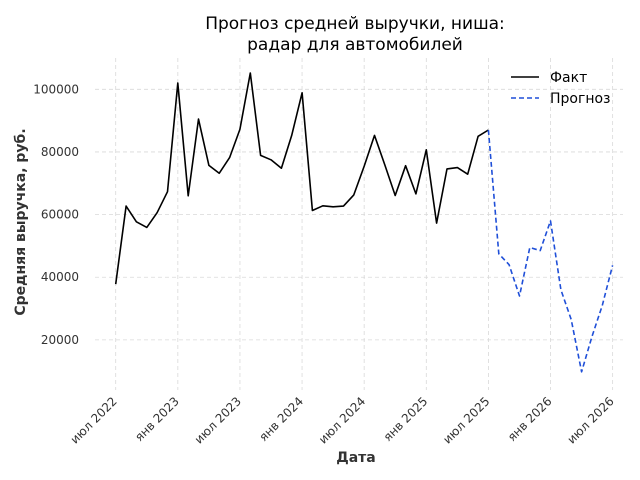 This screenshot has height=480, width=640. Describe the element at coordinates (60, 215) in the screenshot. I see `y-tick-label: 60000` at that location.